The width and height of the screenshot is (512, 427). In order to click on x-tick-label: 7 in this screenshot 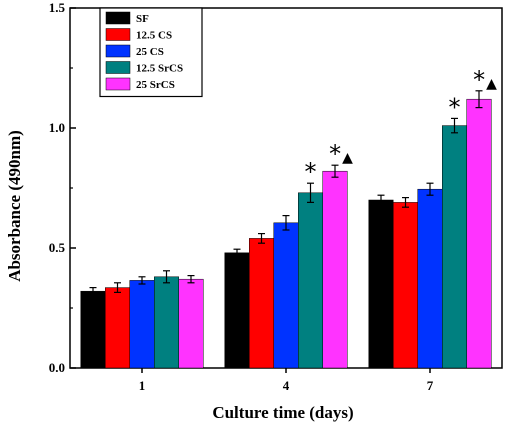, I will do `click(430, 385)`.